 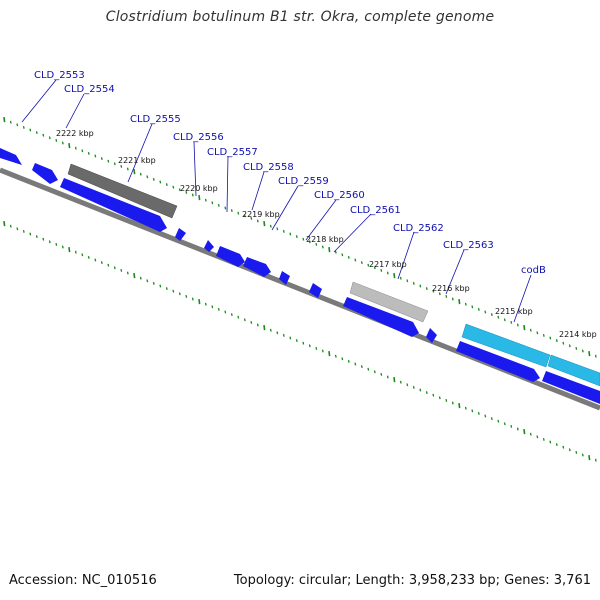 I want to click on gene-label-CLD_2562: CLD_2562, so click(x=418, y=228).